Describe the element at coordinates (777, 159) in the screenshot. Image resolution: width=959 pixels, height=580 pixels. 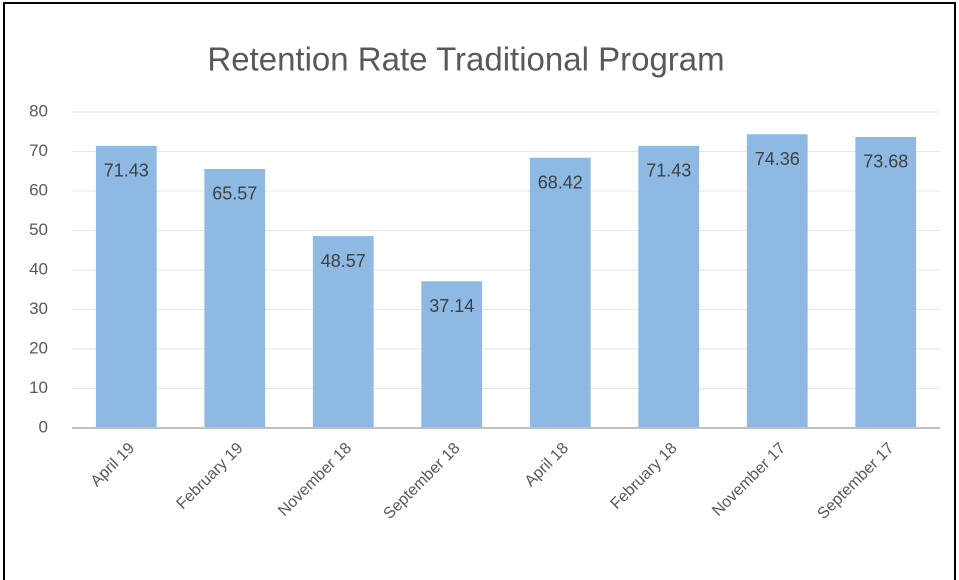
I see `data-label: 74.36` at that location.